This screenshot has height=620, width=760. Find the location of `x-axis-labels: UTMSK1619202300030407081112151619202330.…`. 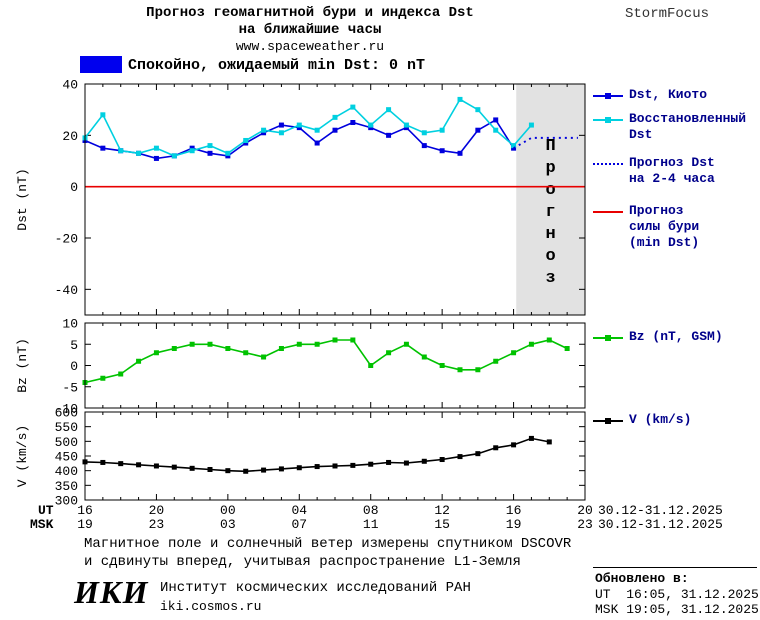

x-axis-labels: UTMSK1619202300030407081112151619202330.… is located at coordinates (376, 517).